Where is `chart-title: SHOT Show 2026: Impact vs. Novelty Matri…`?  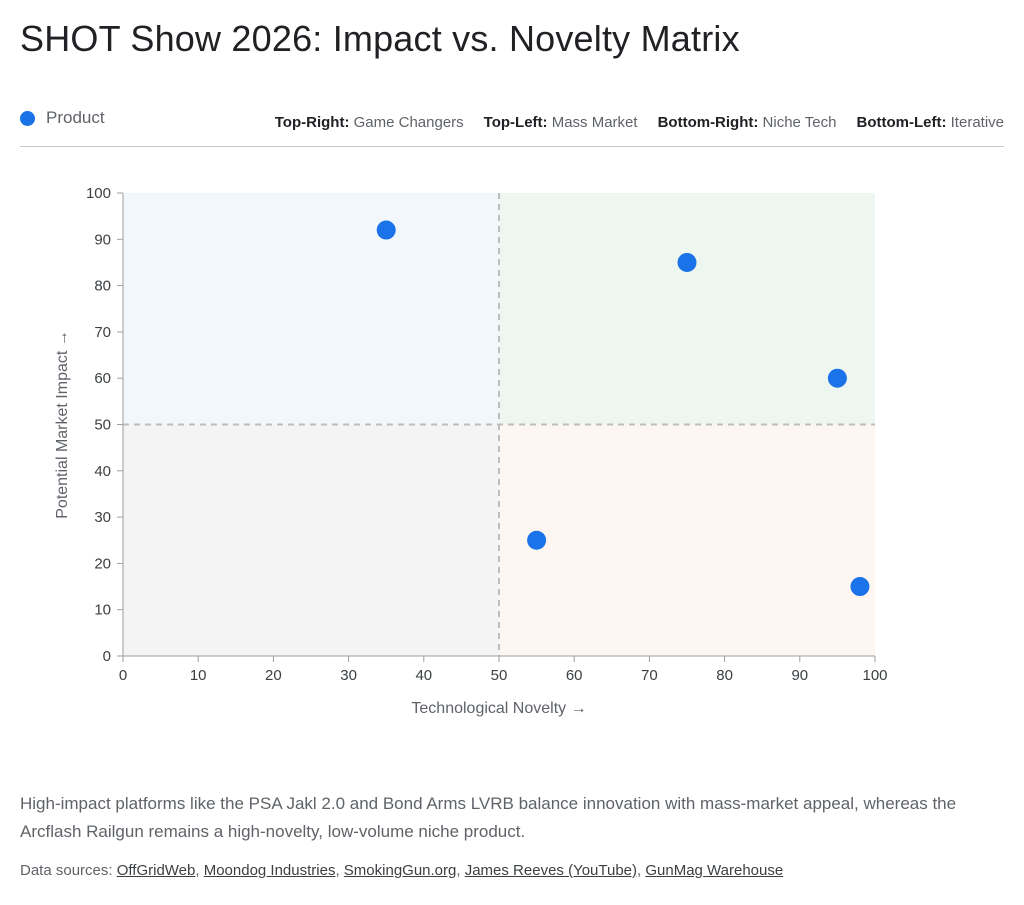
chart-title: SHOT Show 2026: Impact vs. Novelty Matri… is located at coordinates (380, 38).